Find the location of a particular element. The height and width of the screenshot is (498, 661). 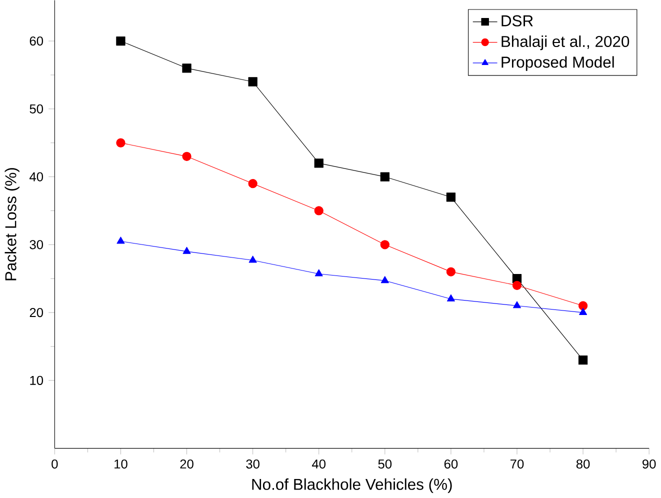

legend-label: Bhalaji et al., 2020 is located at coordinates (566, 43).